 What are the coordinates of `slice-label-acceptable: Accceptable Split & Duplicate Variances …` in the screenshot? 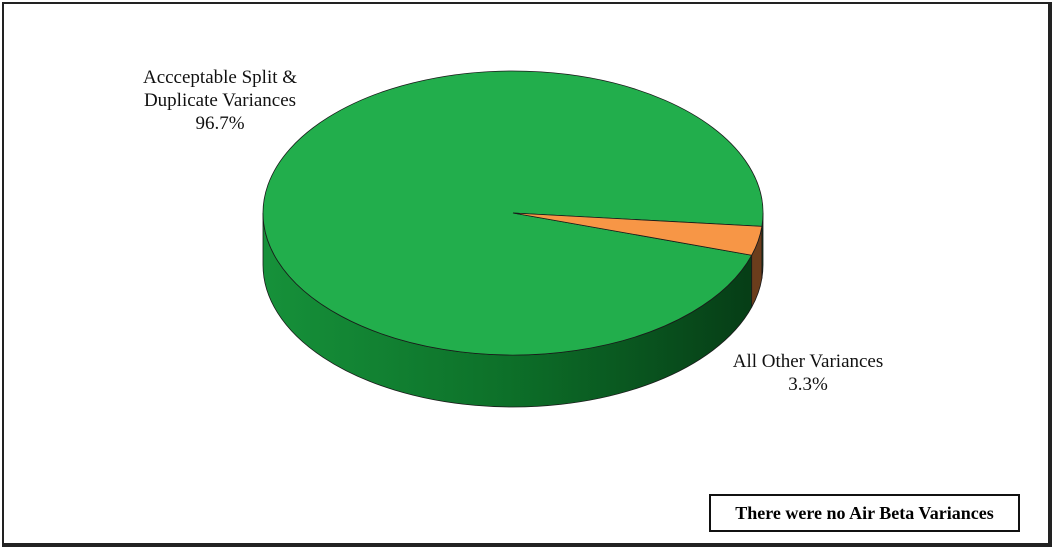 It's located at (220, 100).